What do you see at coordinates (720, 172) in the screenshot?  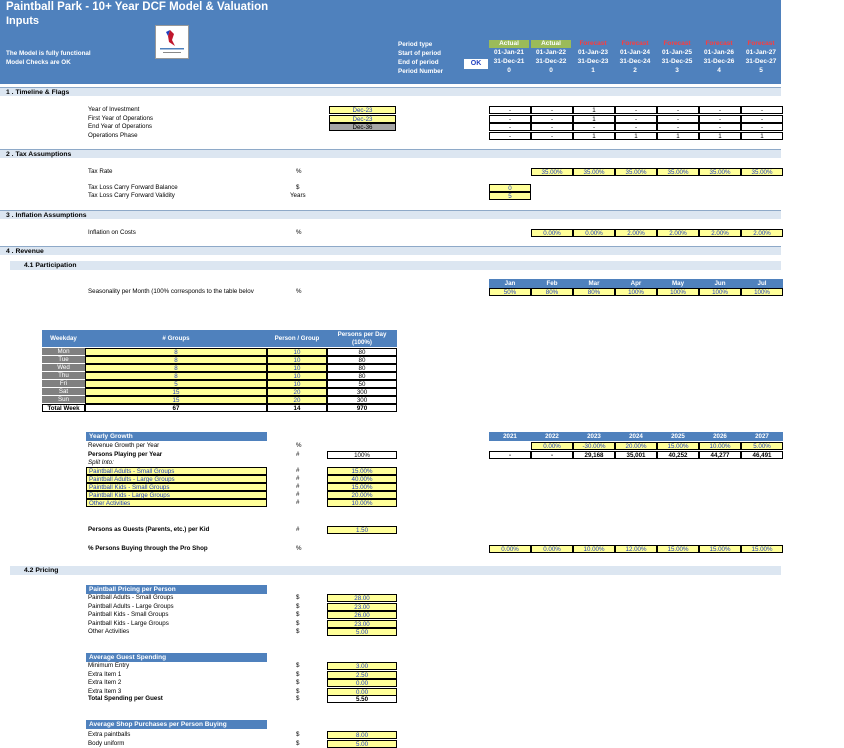 I see `tax-rate-input-4: 35.00%` at bounding box center [720, 172].